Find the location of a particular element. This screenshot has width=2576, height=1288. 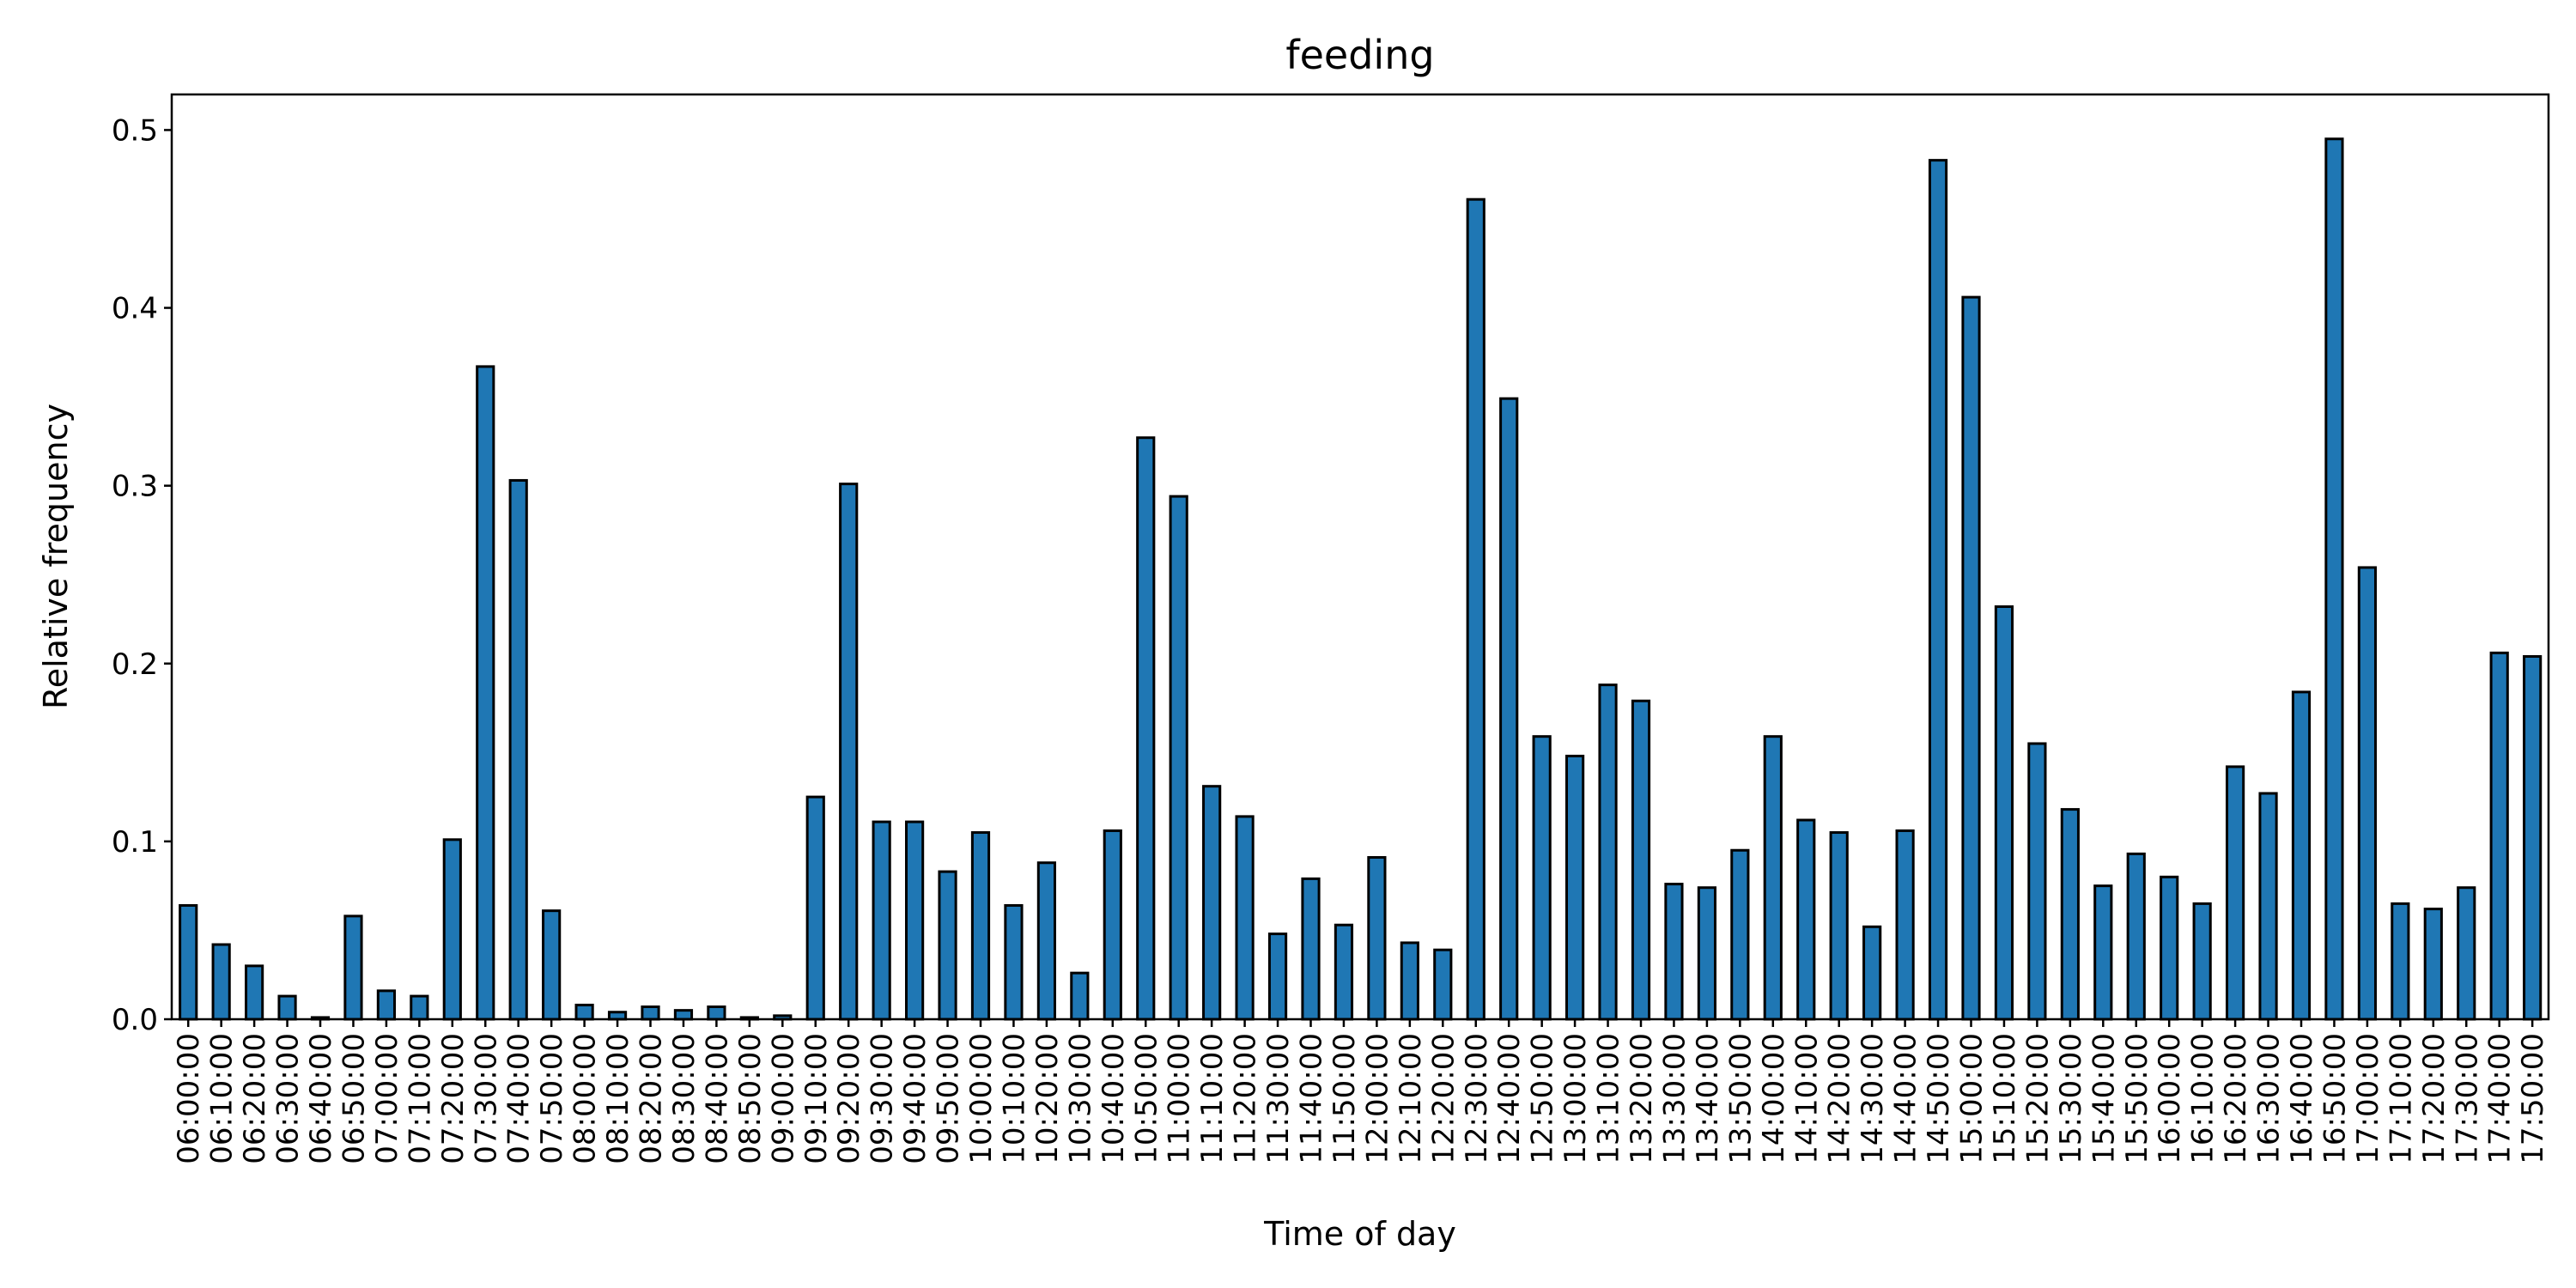

x-tick-label: 06:30:00 is located at coordinates (289, 1098).